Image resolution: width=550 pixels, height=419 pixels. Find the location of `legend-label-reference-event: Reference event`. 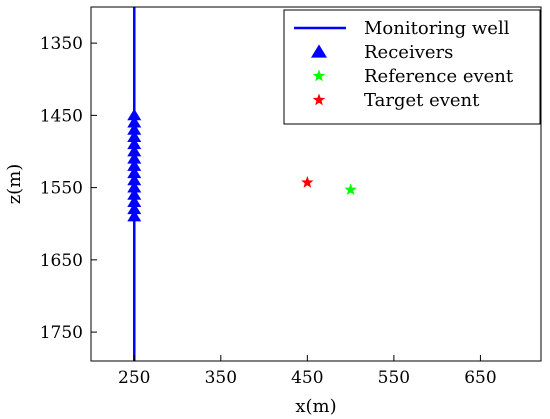

legend-label-reference-event: Reference event is located at coordinates (439, 76).